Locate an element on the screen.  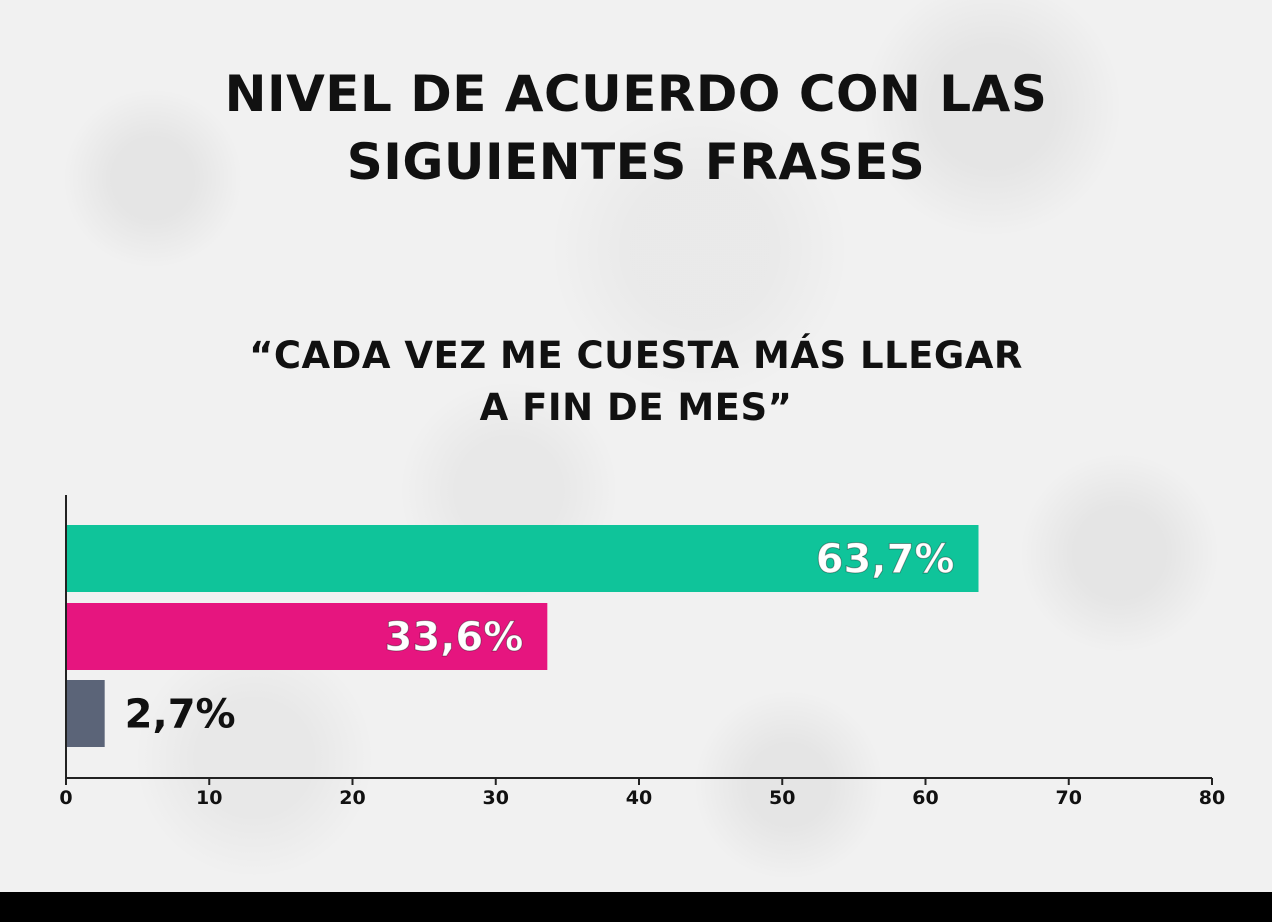
x-tick-label-30: 30 is located at coordinates (496, 798).